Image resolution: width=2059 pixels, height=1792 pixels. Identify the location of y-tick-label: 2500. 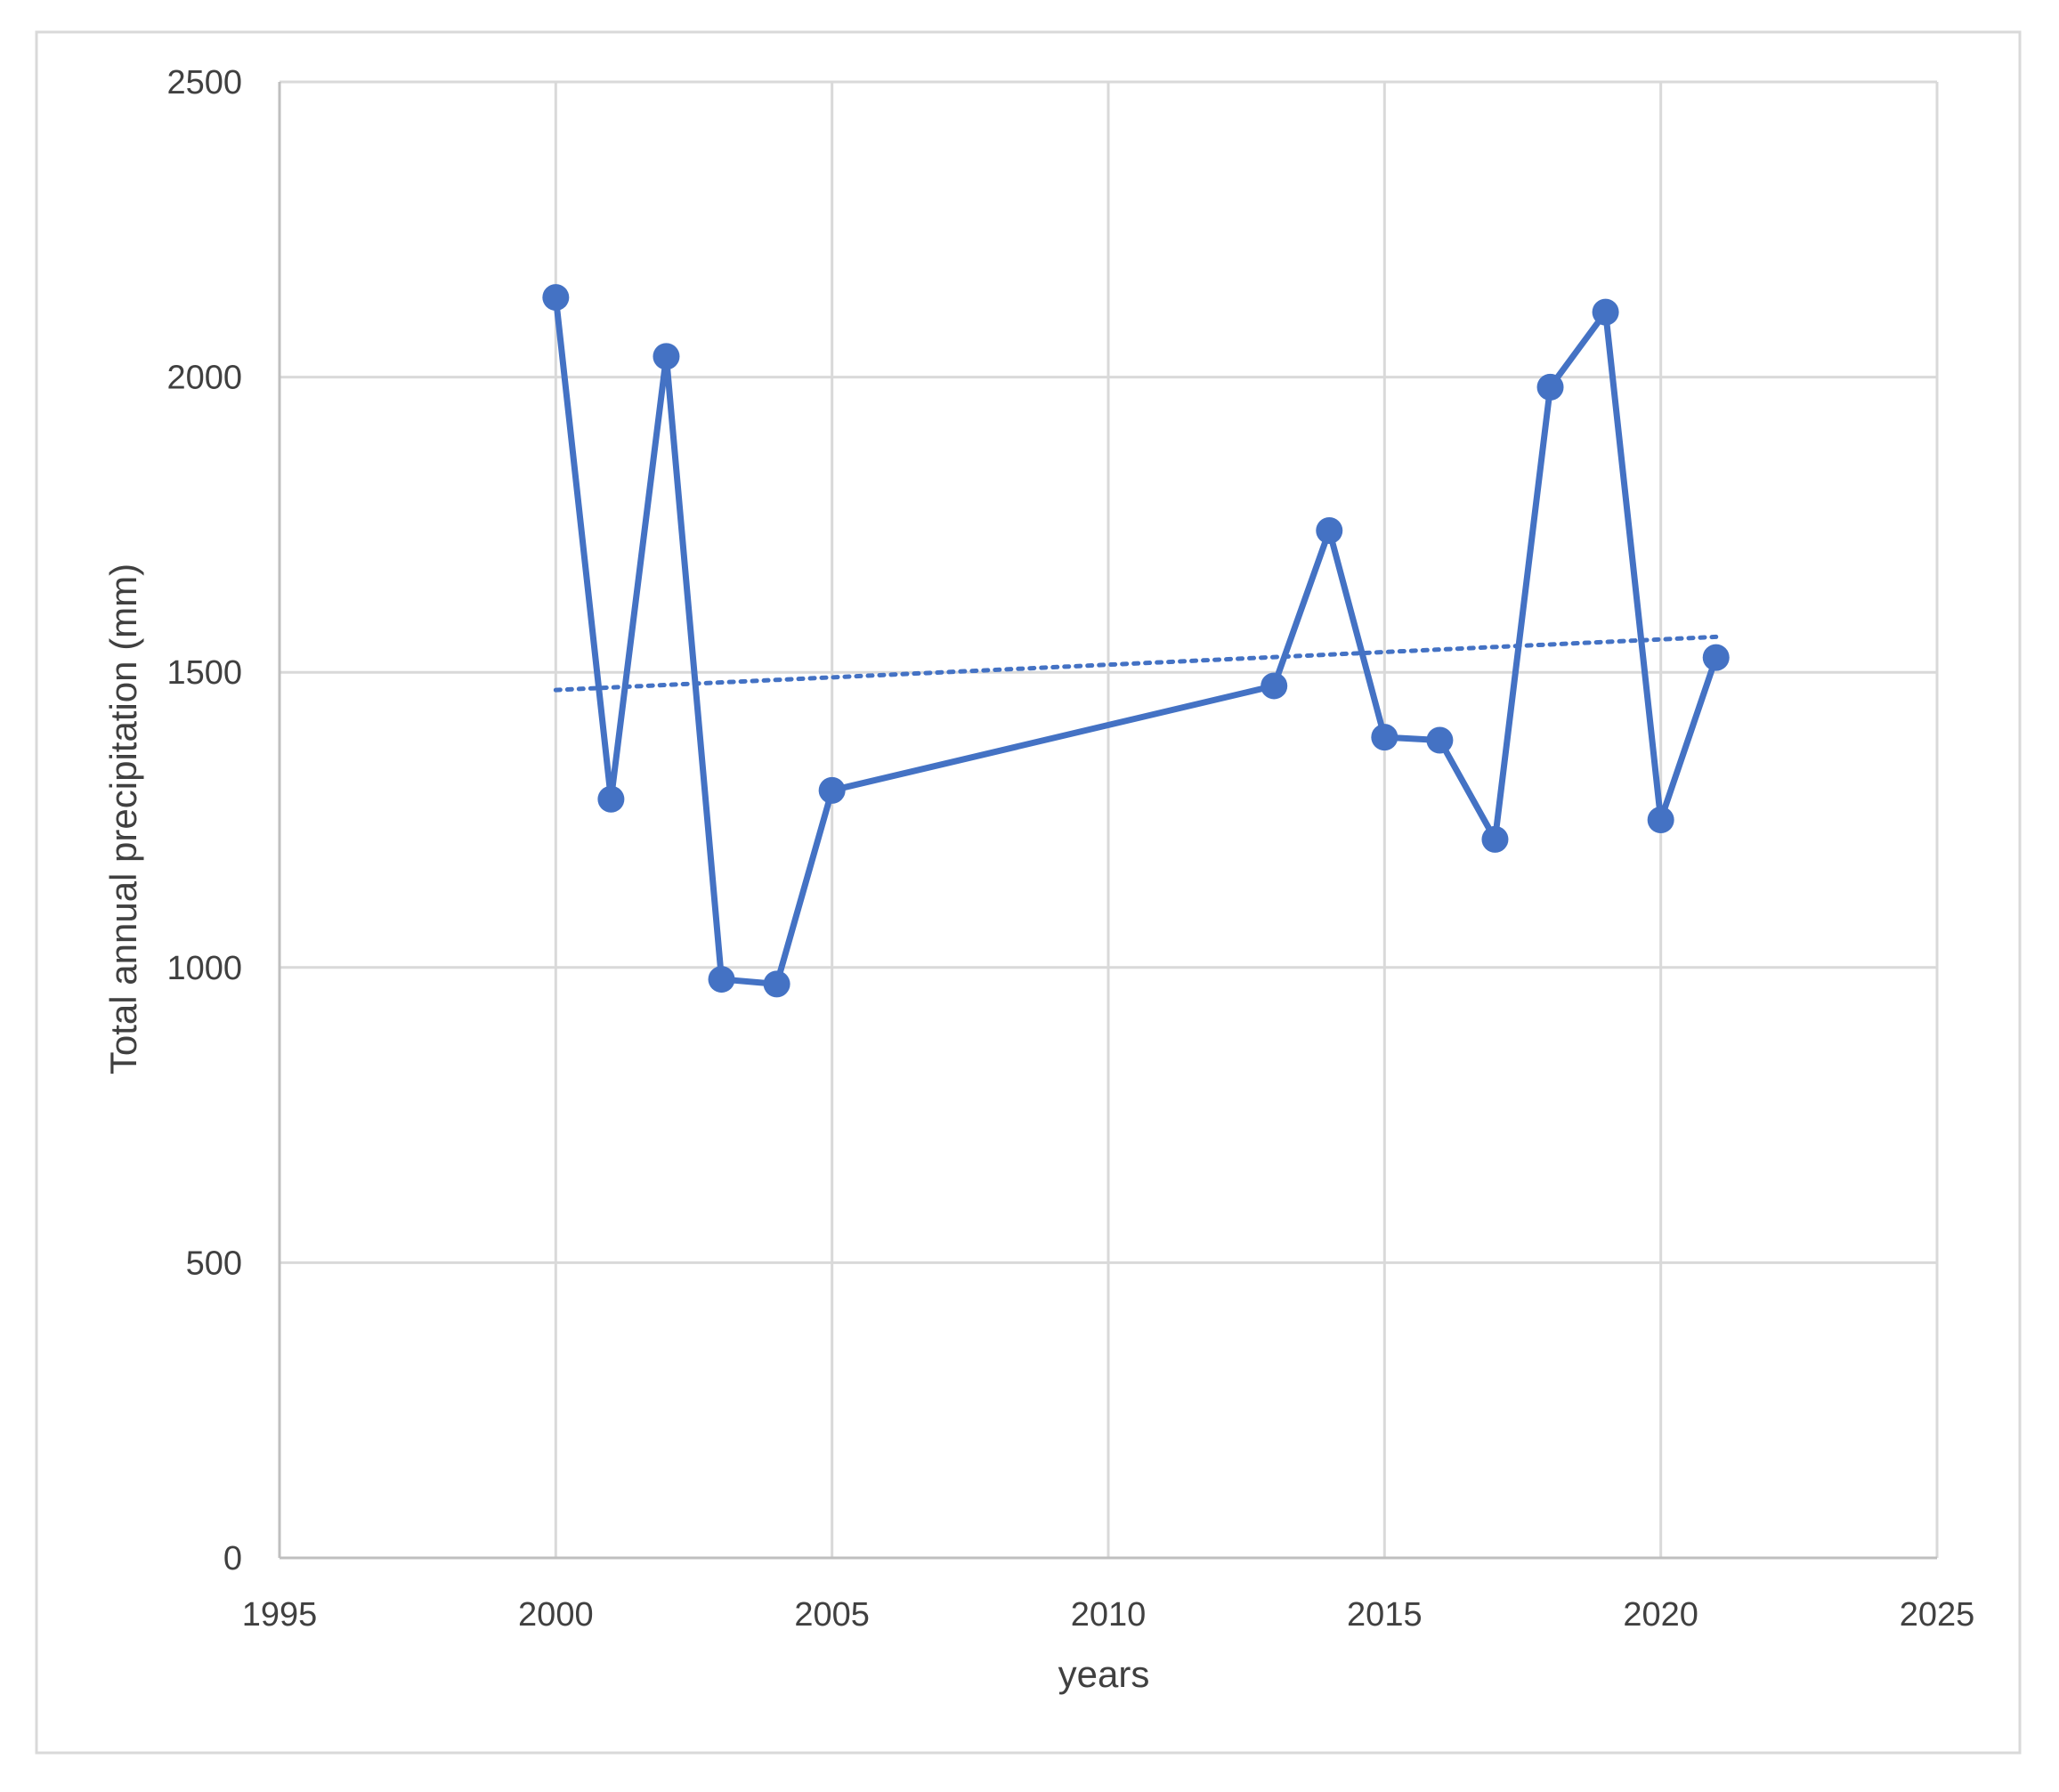
(204, 82).